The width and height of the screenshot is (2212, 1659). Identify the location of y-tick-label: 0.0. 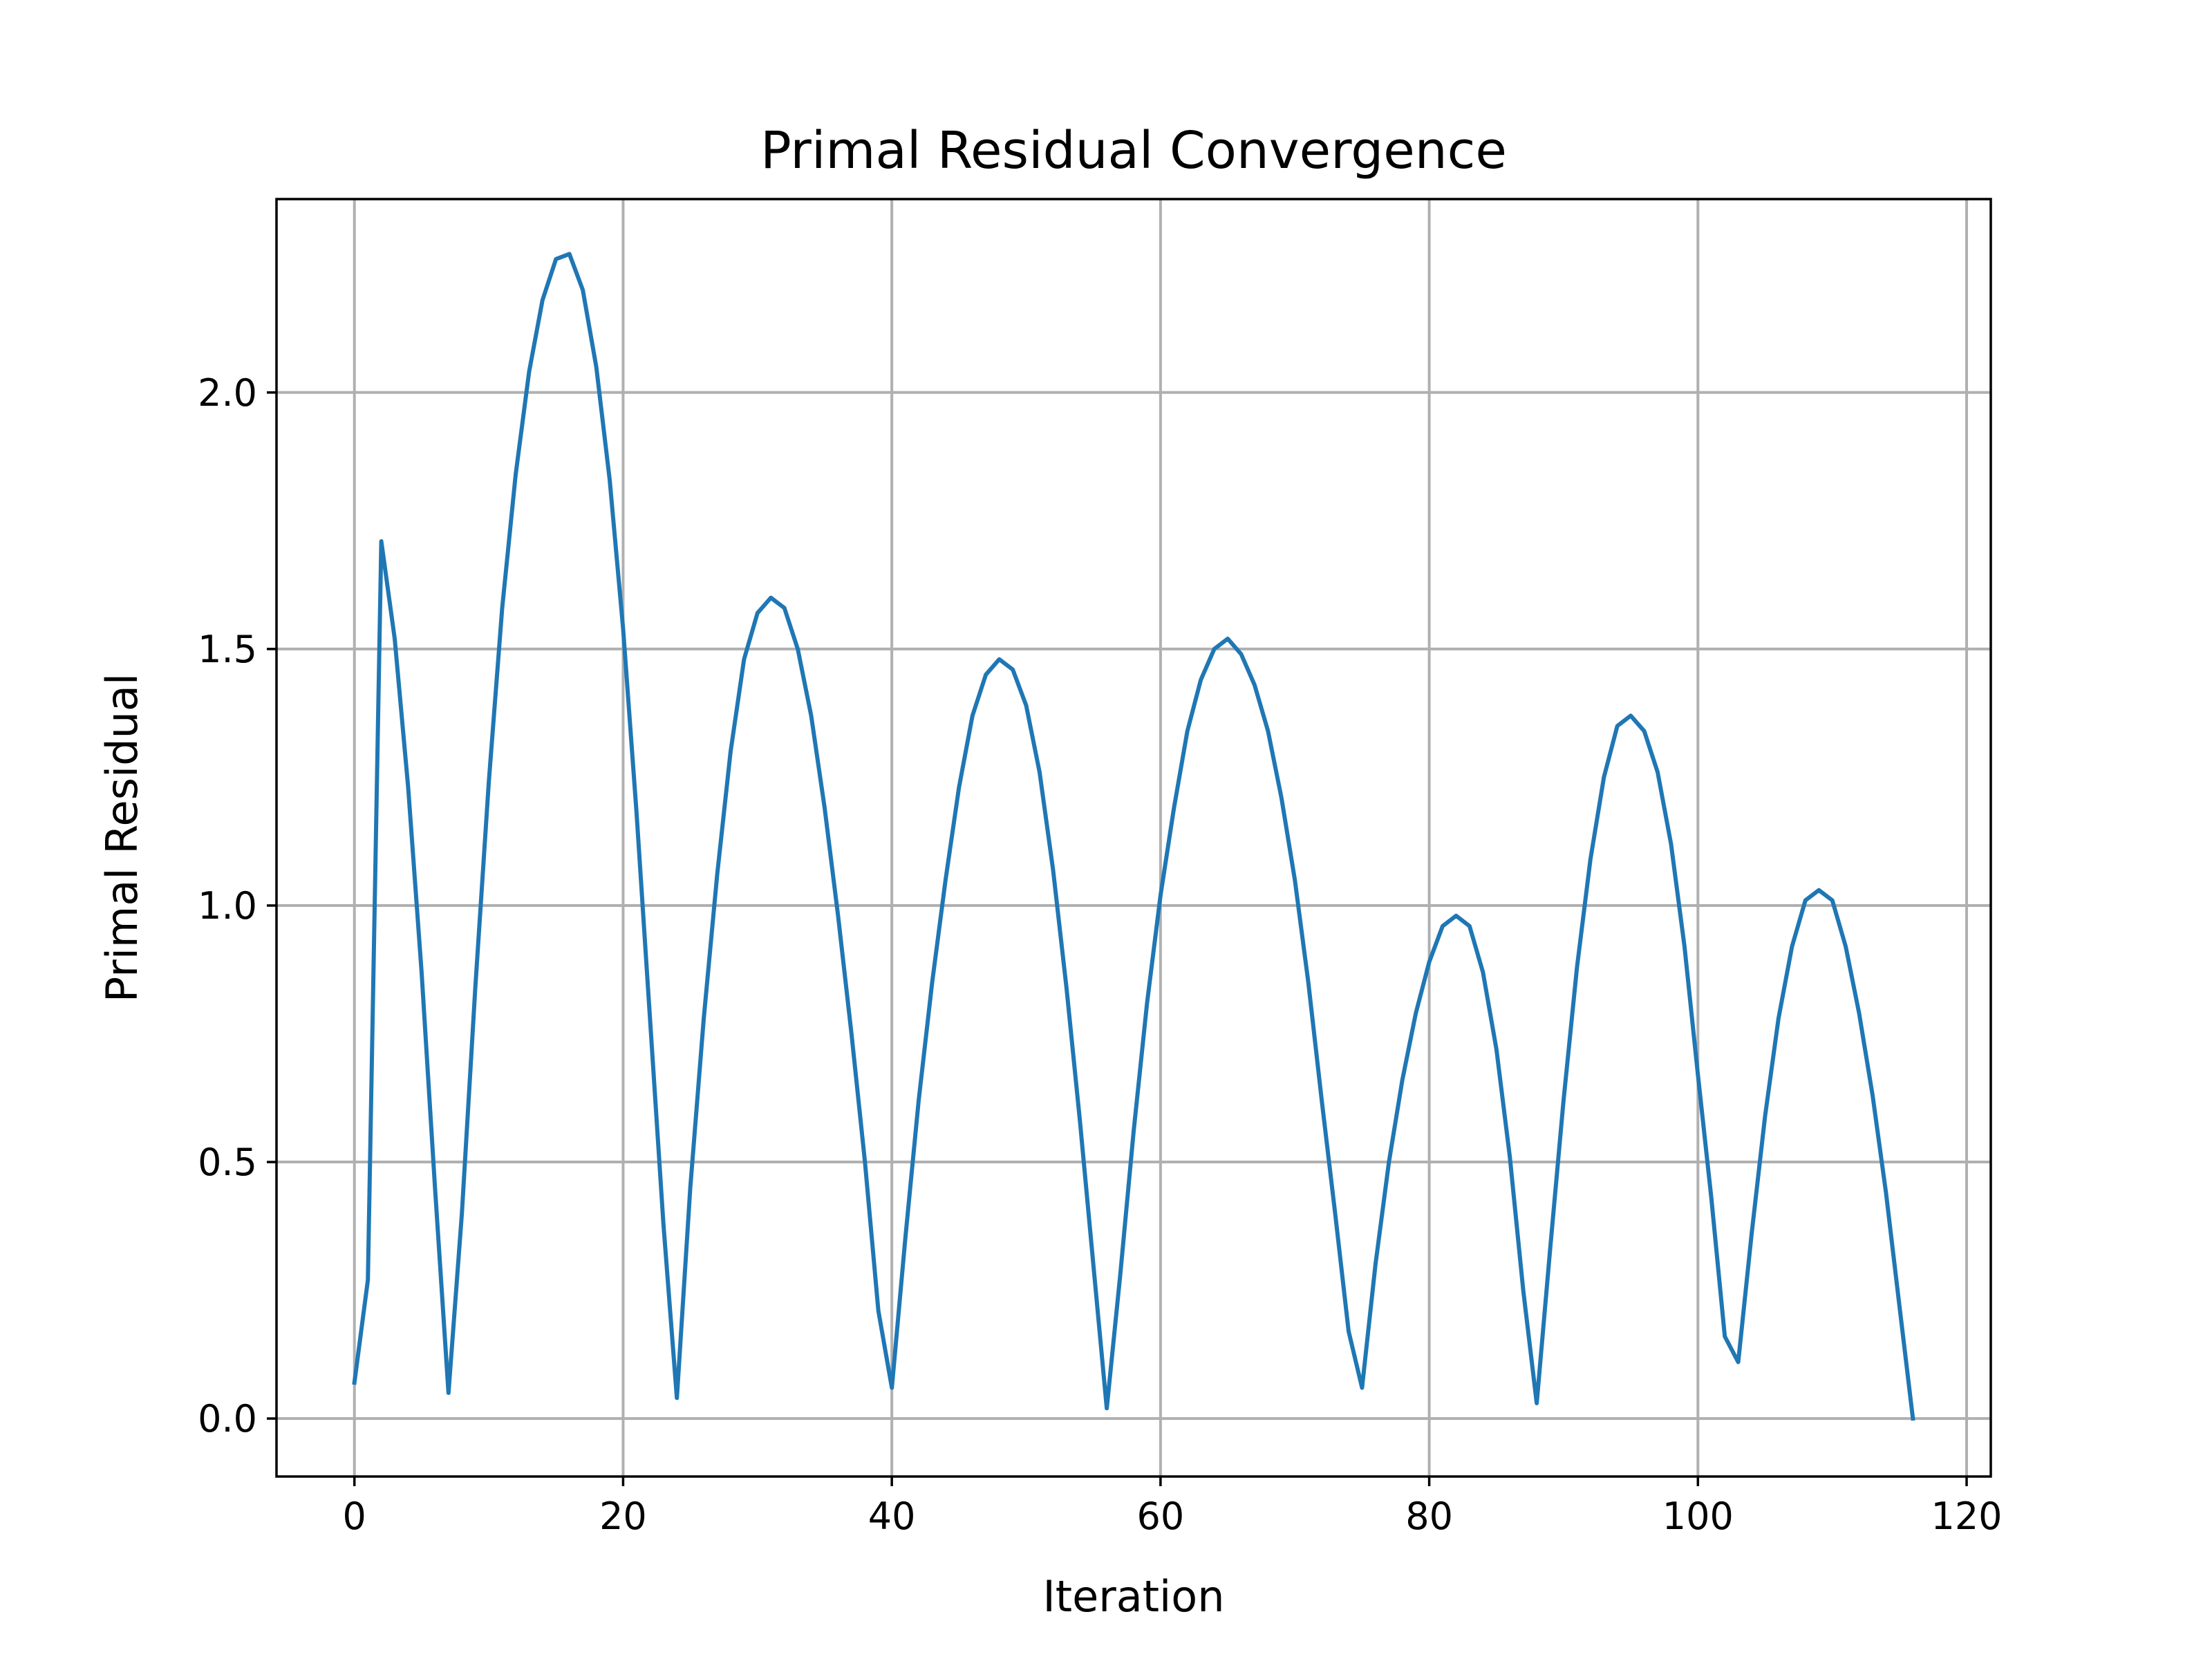
(228, 1419).